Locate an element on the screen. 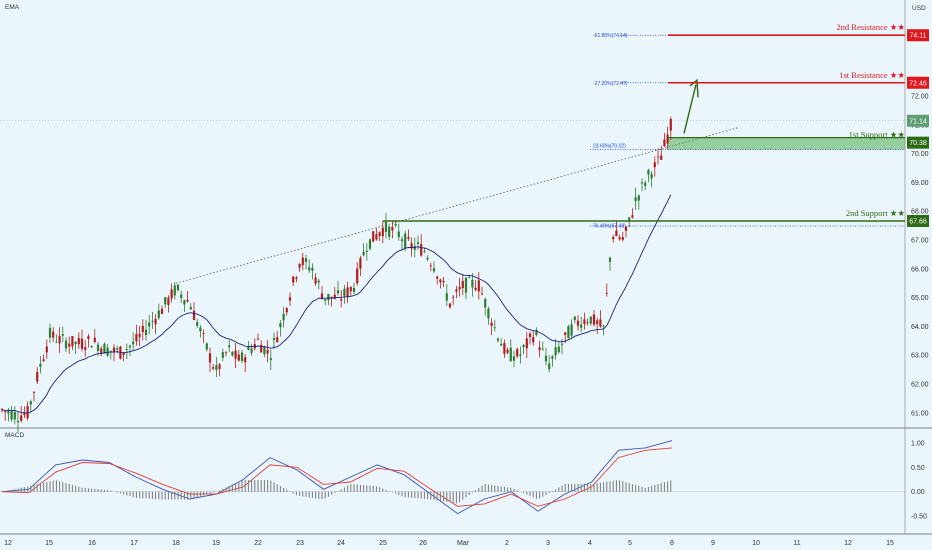 This screenshot has width=932, height=550. level-price-value: 67.66 is located at coordinates (918, 221).